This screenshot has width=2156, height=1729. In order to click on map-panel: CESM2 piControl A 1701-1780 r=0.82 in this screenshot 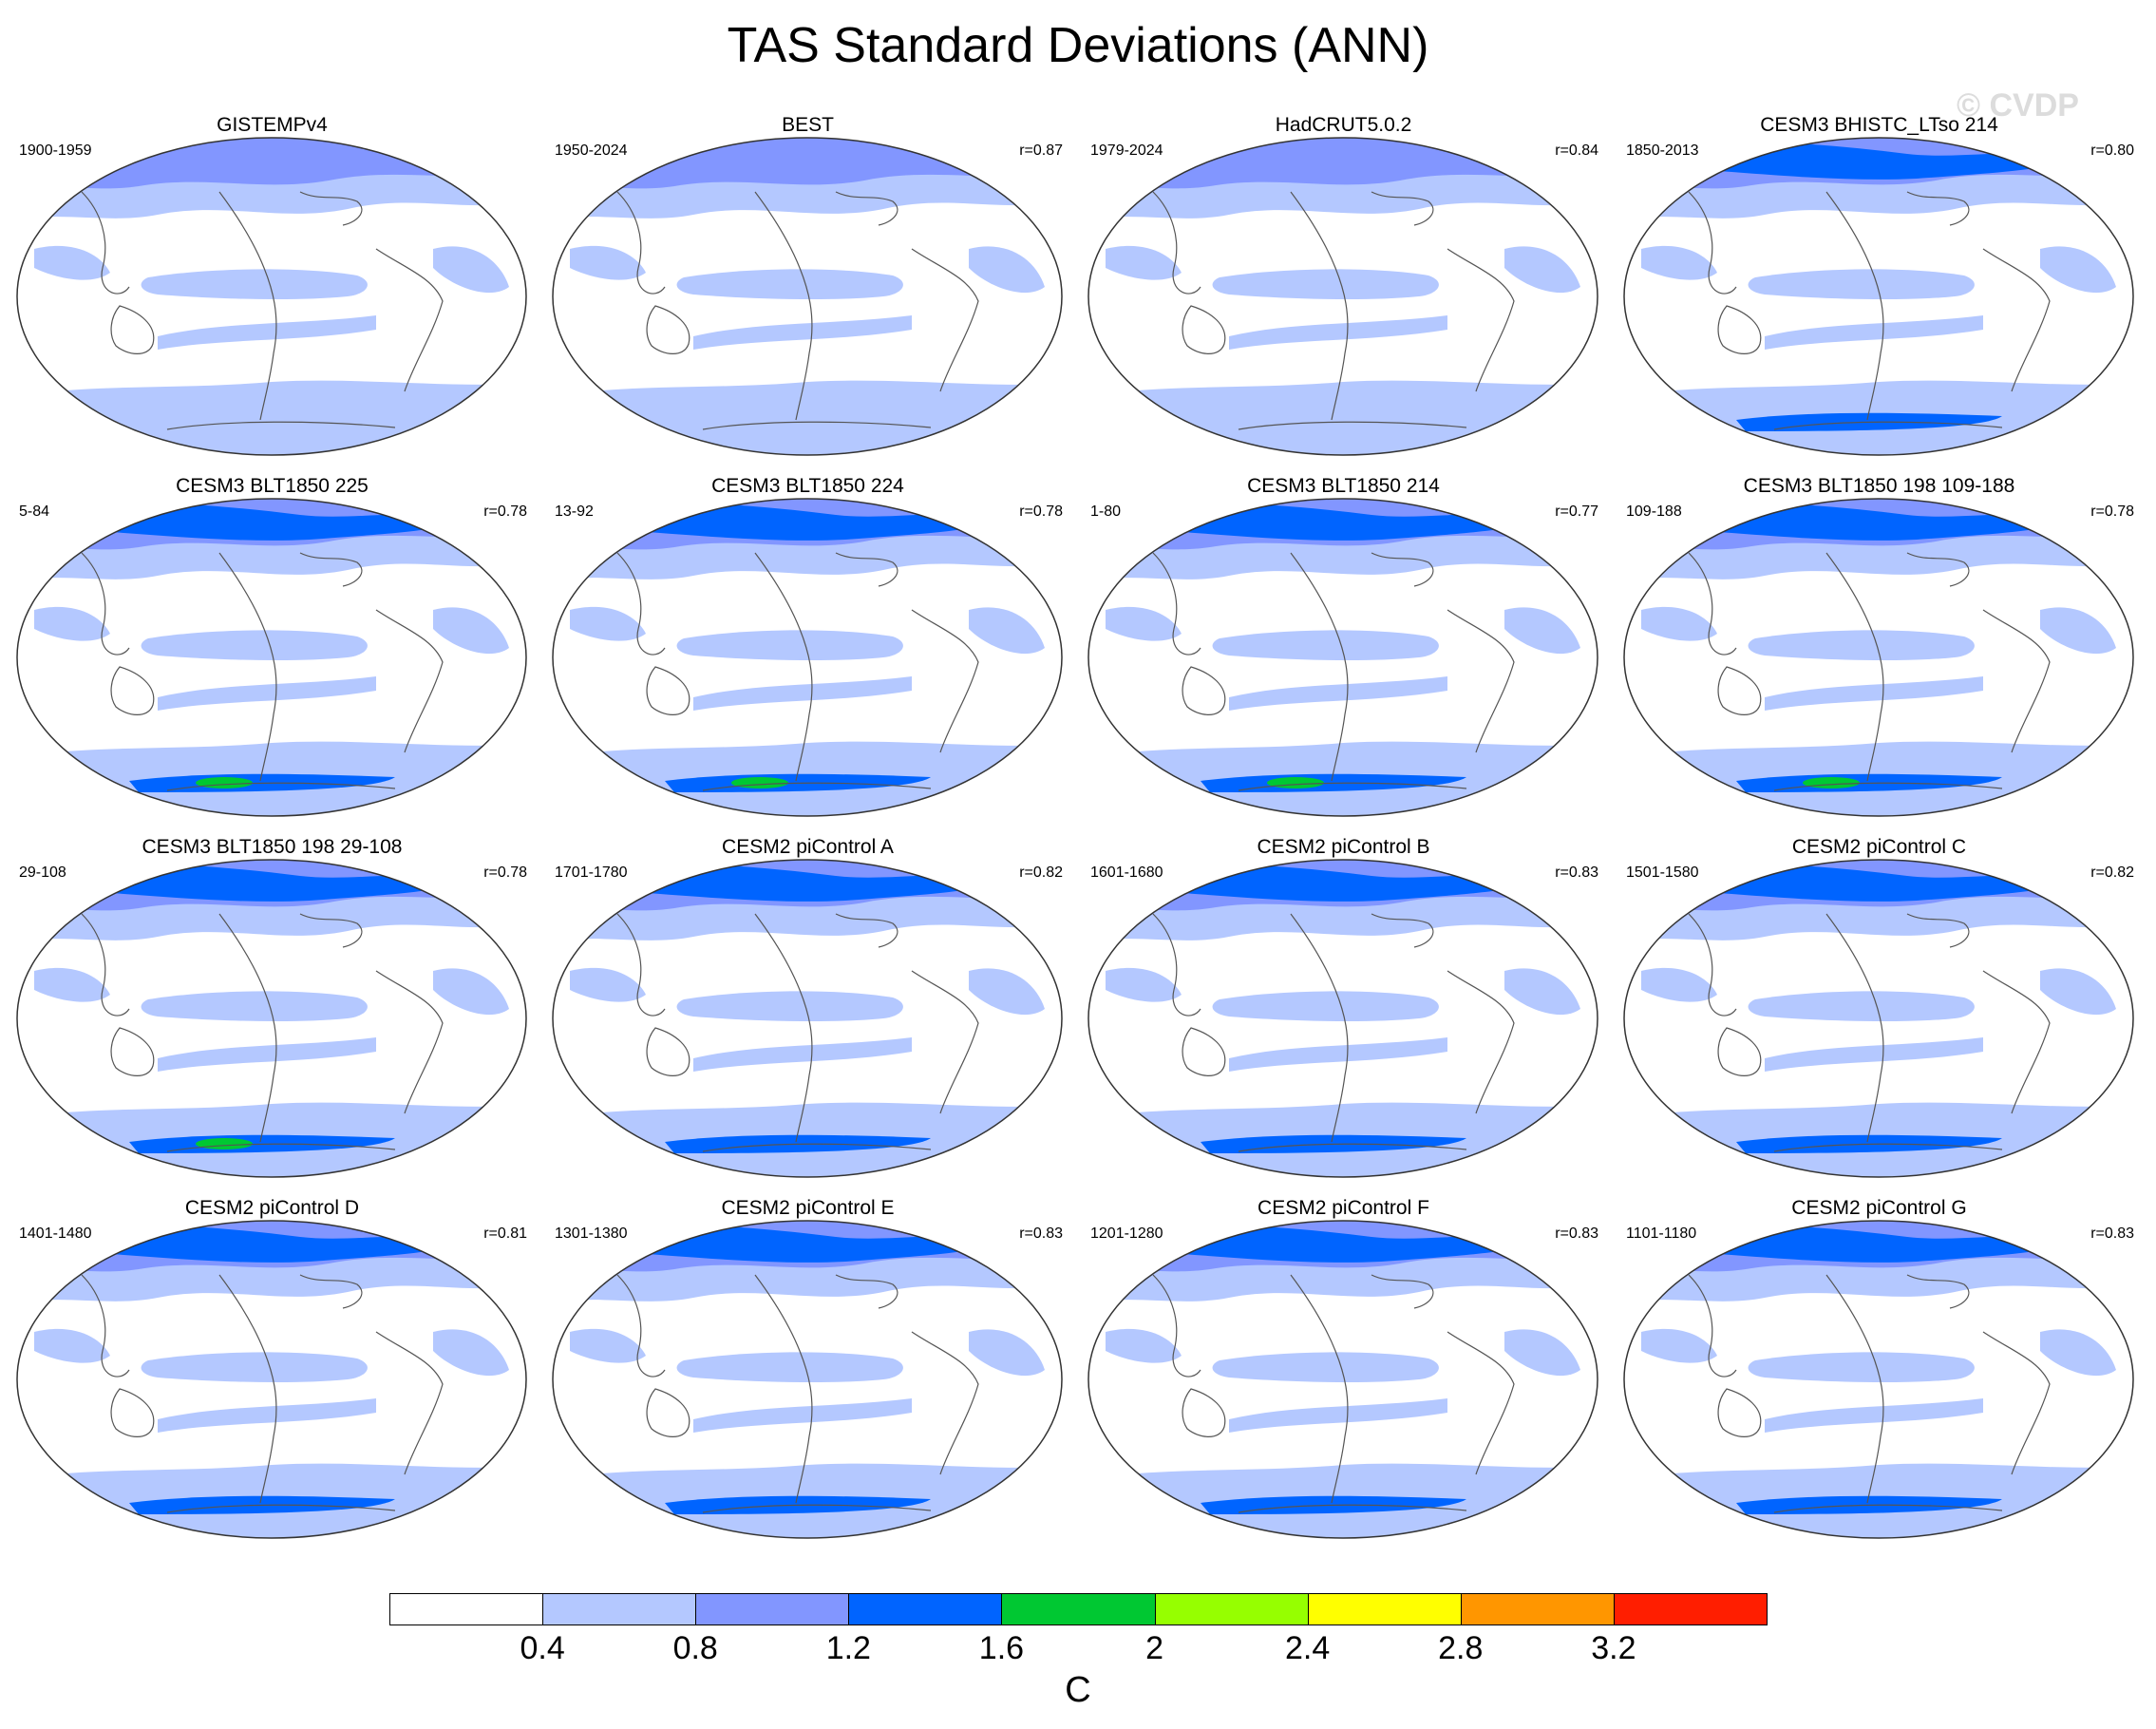, I will do `click(808, 950)`.